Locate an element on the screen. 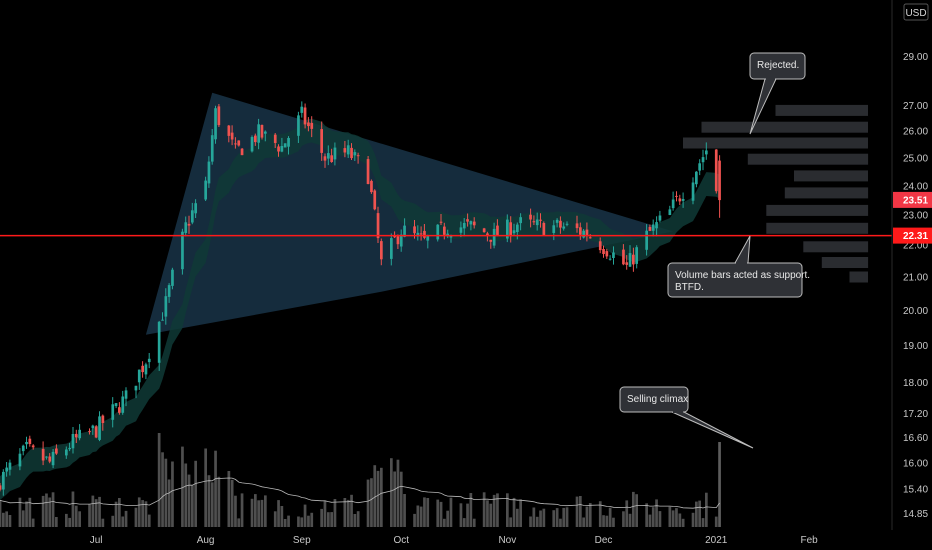  price-axis-panel is located at coordinates (912, 275).